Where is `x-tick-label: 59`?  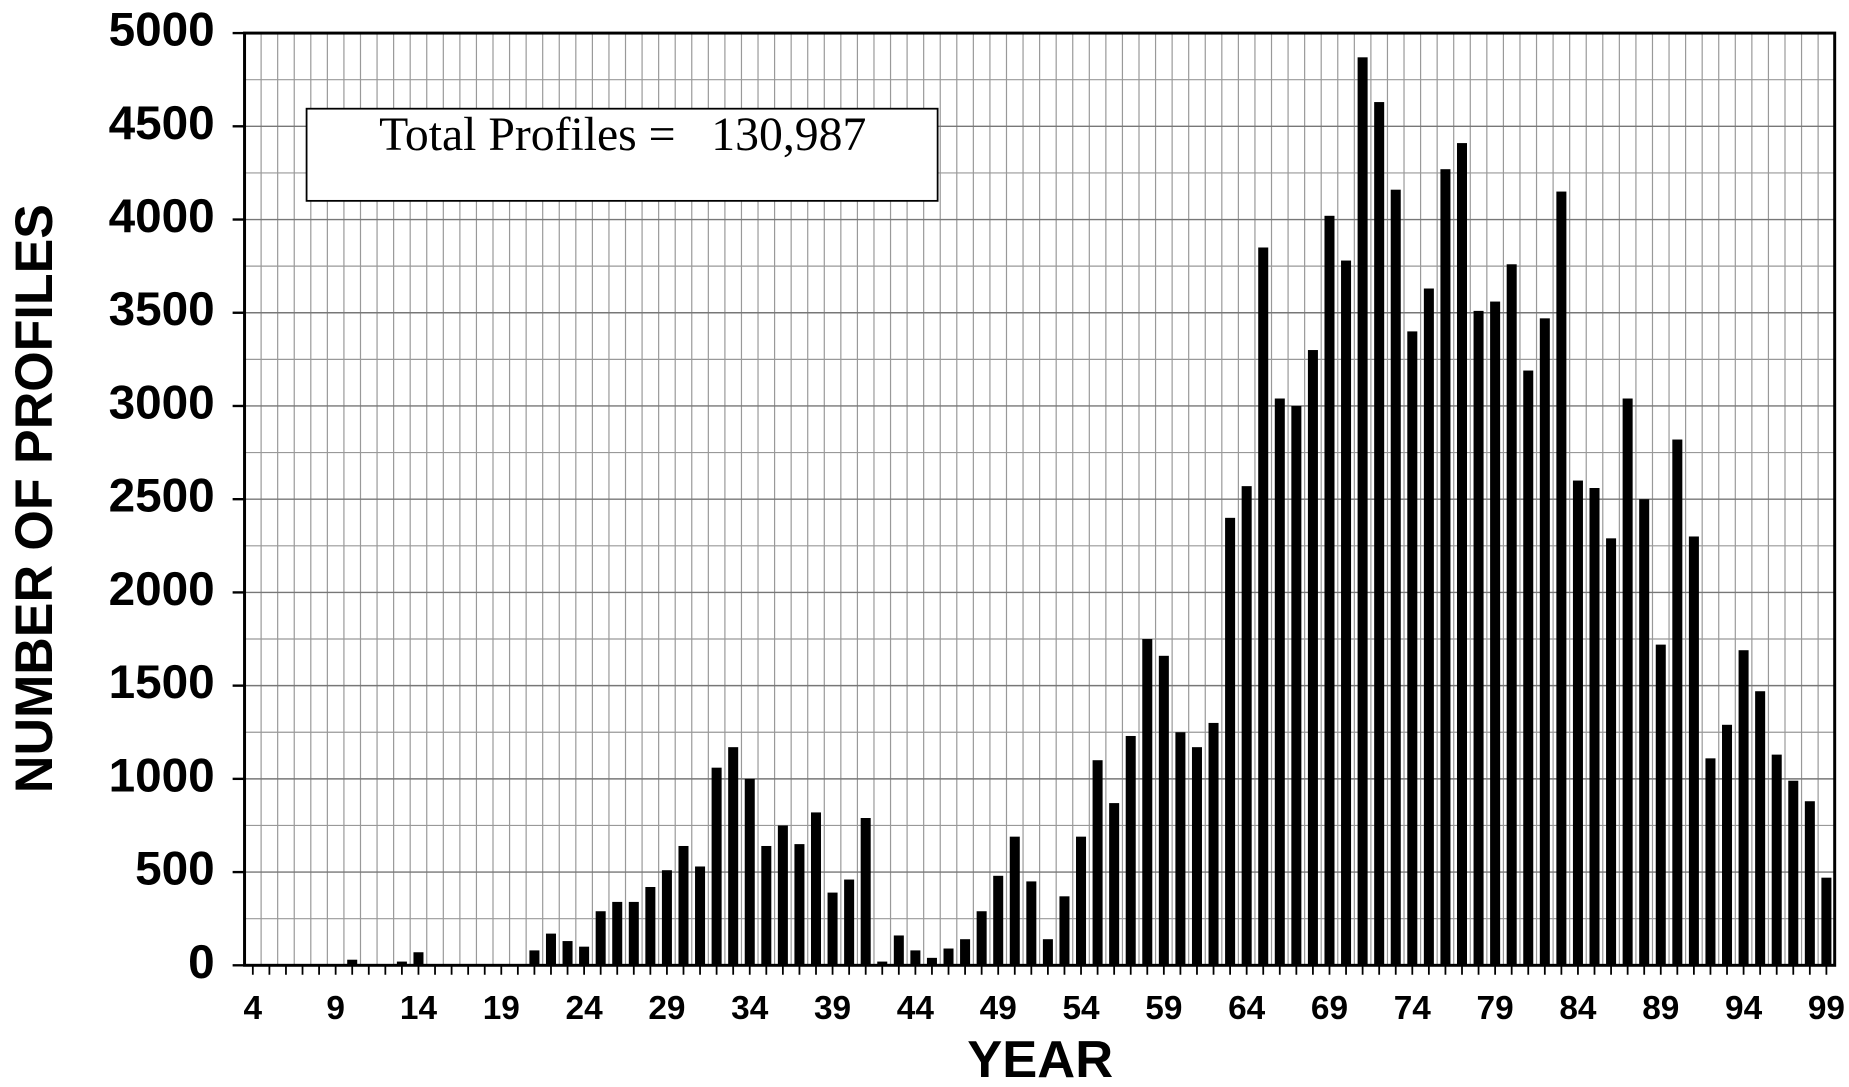
x-tick-label: 59 is located at coordinates (1163, 1008).